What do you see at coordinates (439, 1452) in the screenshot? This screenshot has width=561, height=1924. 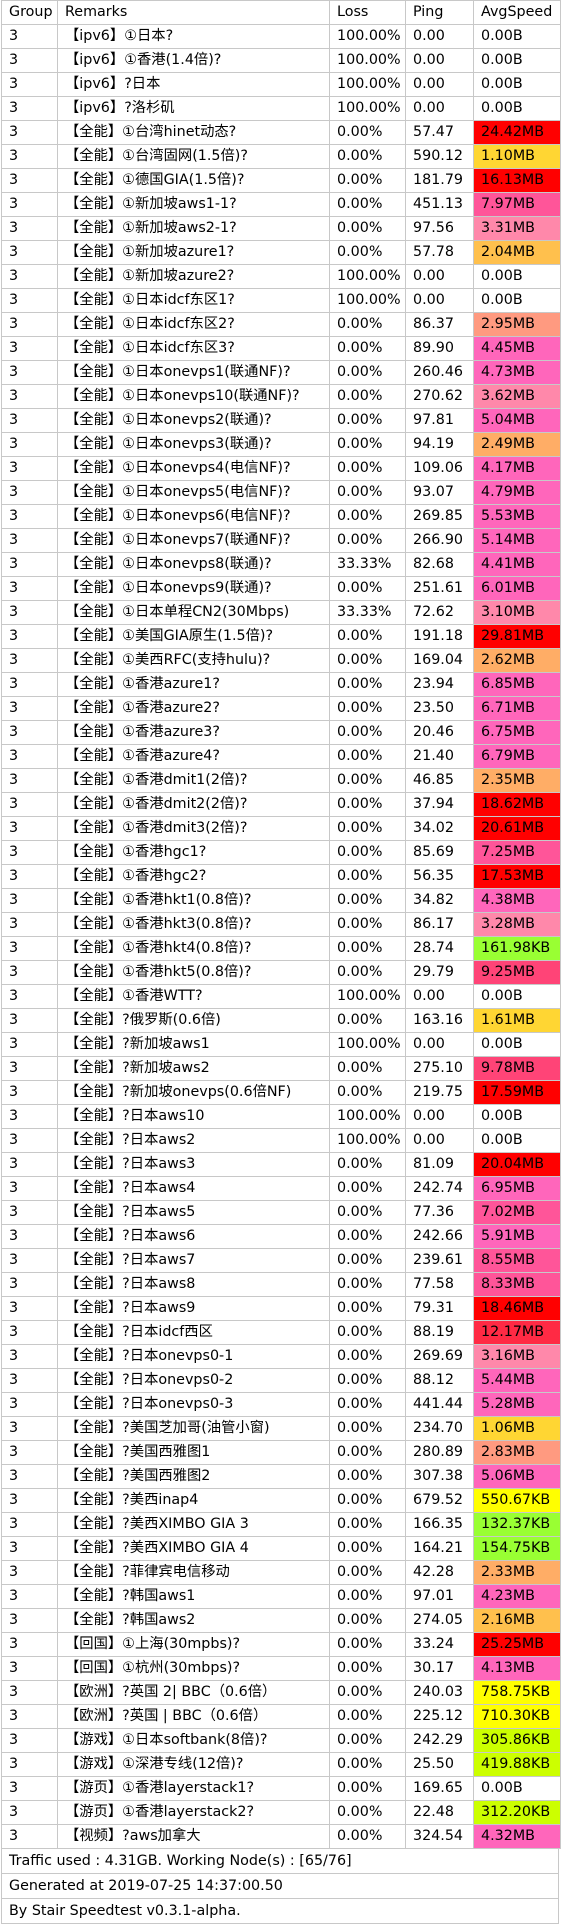 I see `ping-cell: 280.89` at bounding box center [439, 1452].